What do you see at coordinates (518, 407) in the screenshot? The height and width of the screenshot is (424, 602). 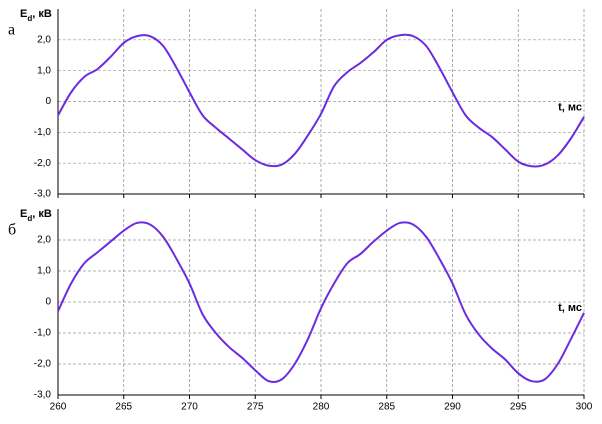 I see `x-tick-label: 295` at bounding box center [518, 407].